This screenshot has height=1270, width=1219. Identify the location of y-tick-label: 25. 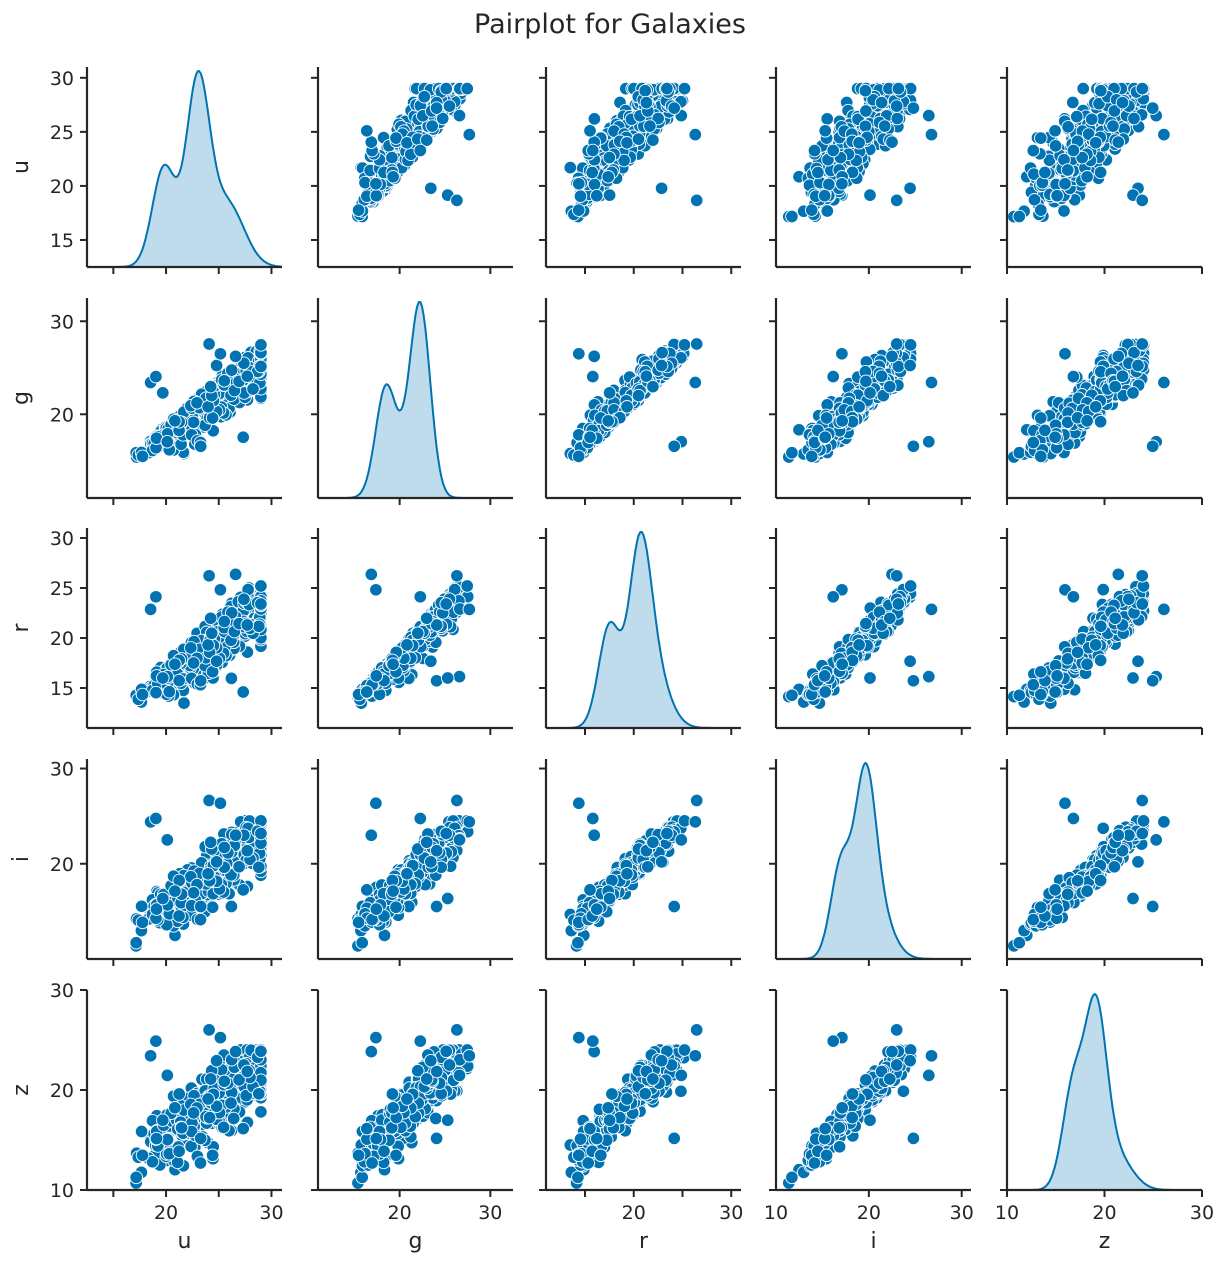
(62, 133).